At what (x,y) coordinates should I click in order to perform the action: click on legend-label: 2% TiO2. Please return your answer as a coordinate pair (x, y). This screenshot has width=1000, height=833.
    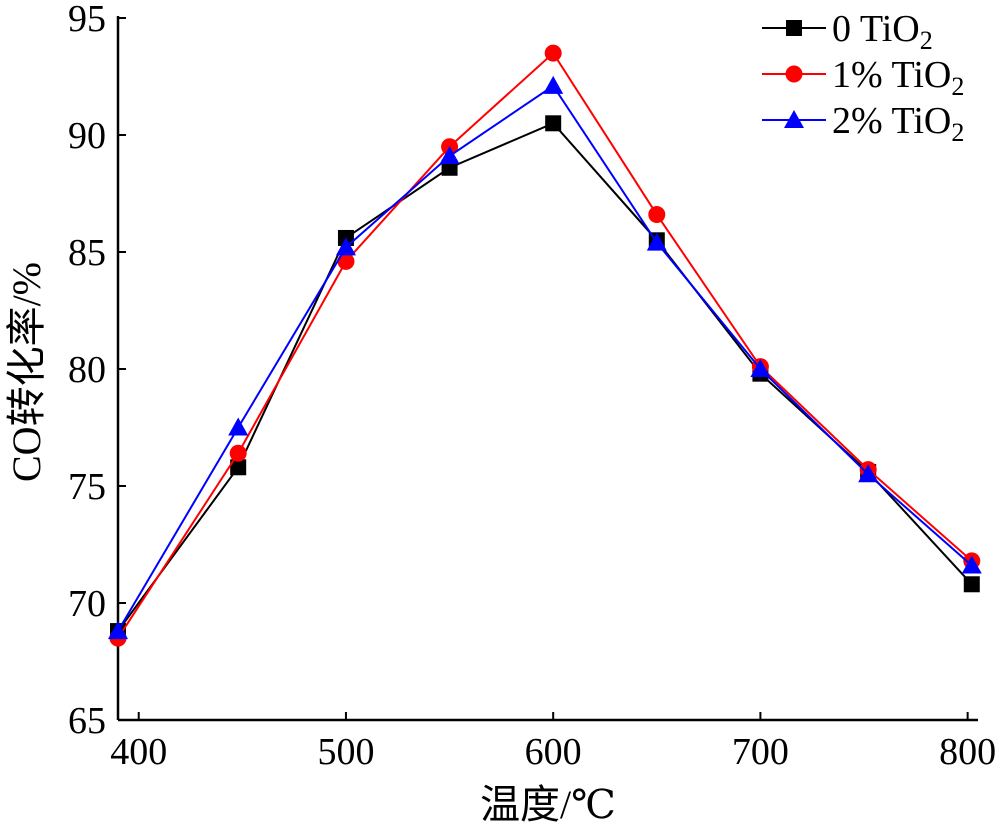
    Looking at the image, I should click on (898, 123).